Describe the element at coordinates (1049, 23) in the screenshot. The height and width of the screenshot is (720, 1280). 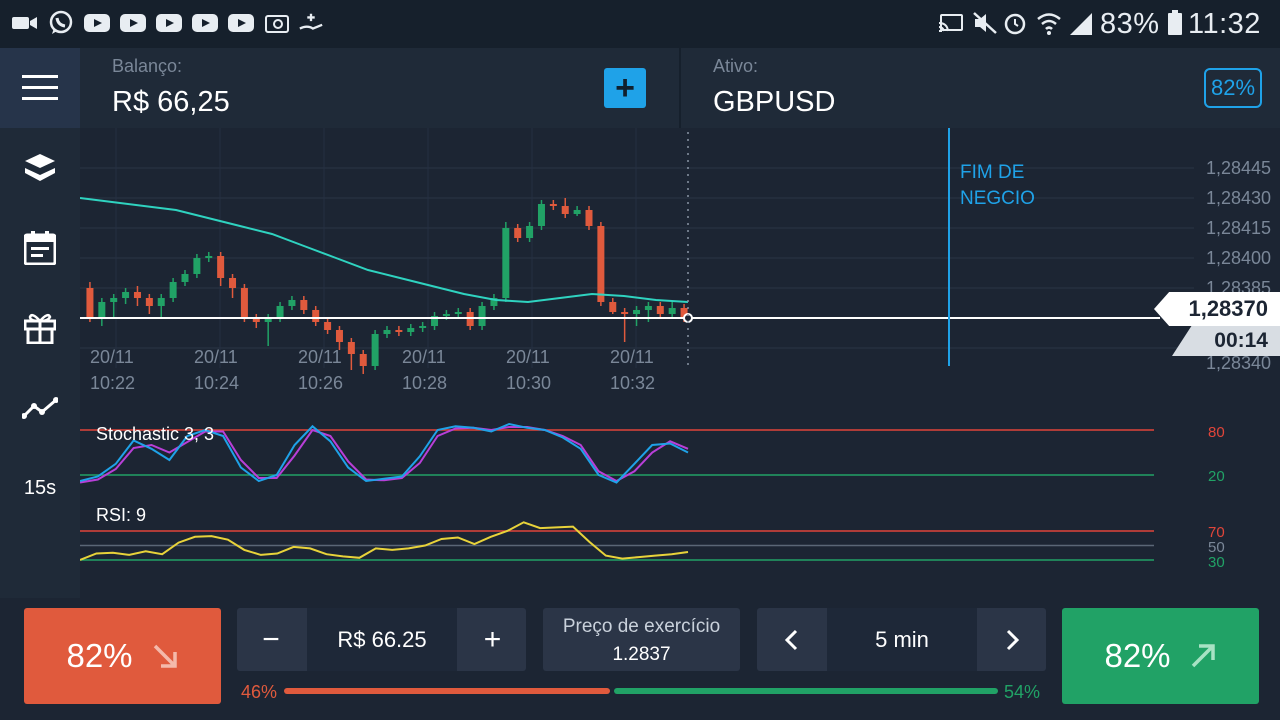
I see `wifi-icon` at that location.